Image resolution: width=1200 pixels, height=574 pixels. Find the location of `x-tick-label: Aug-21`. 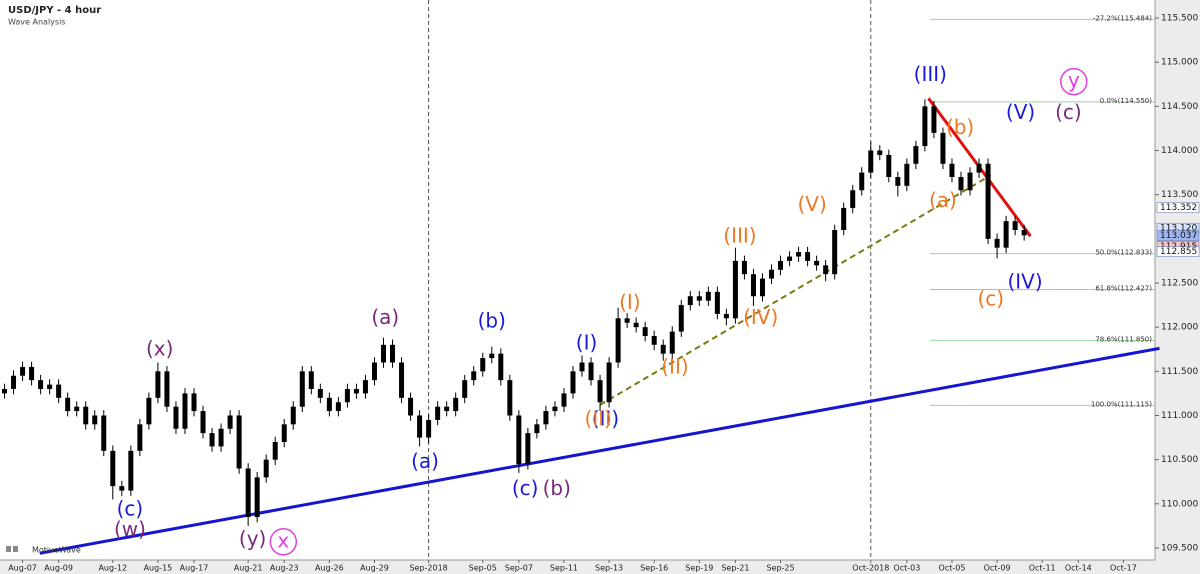

x-tick-label: Aug-21 is located at coordinates (248, 568).